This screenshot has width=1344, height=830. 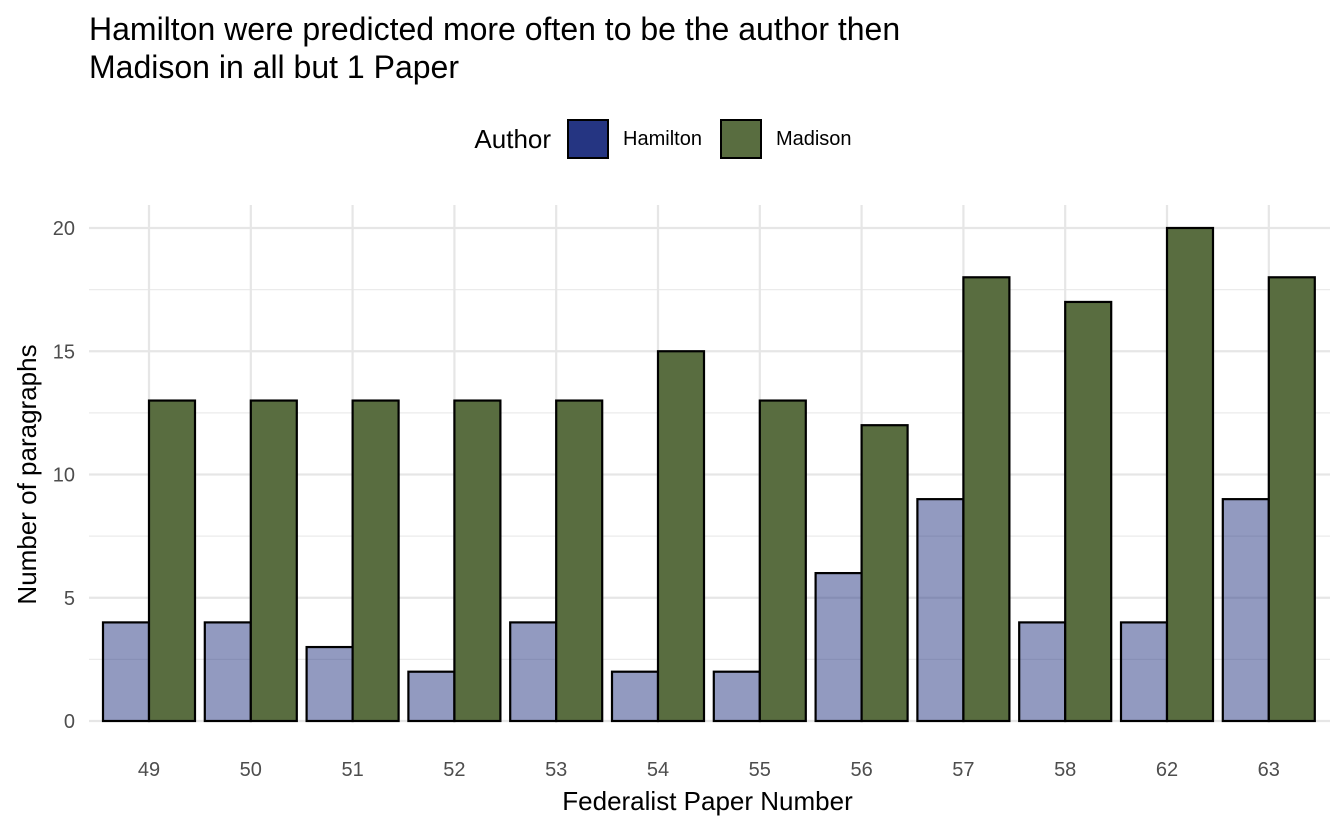 I want to click on y-tick-label: 20, so click(x=64, y=229).